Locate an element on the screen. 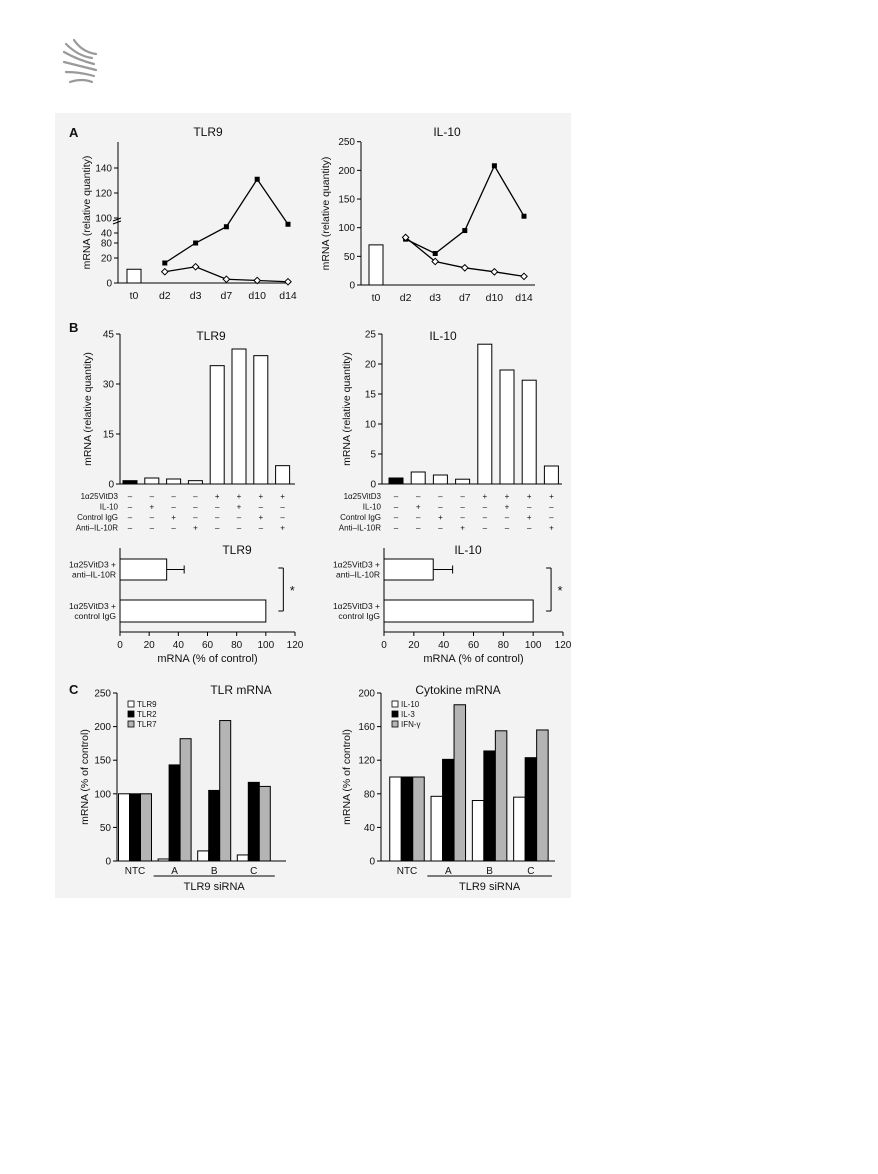 Image resolution: width=878 pixels, height=1174 pixels. condition-label: 1α25VitD3 is located at coordinates (100, 496).